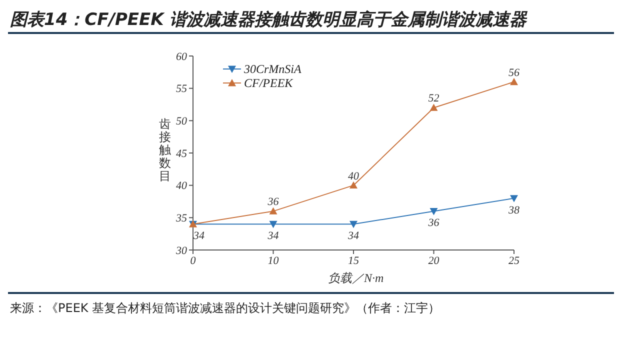 This screenshot has width=622, height=338. What do you see at coordinates (268, 20) in the screenshot?
I see `chart-title: 图表14：CF/PEEK 谐波减速器接触齿数明显高于金属制谐波减速器` at bounding box center [268, 20].